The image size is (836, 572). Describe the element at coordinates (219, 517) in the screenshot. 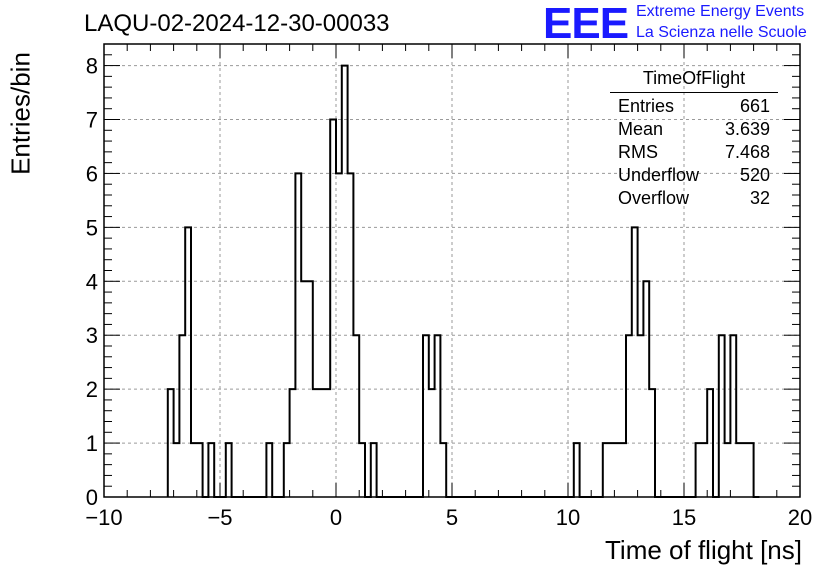

I see `x-tick-label: −5` at that location.